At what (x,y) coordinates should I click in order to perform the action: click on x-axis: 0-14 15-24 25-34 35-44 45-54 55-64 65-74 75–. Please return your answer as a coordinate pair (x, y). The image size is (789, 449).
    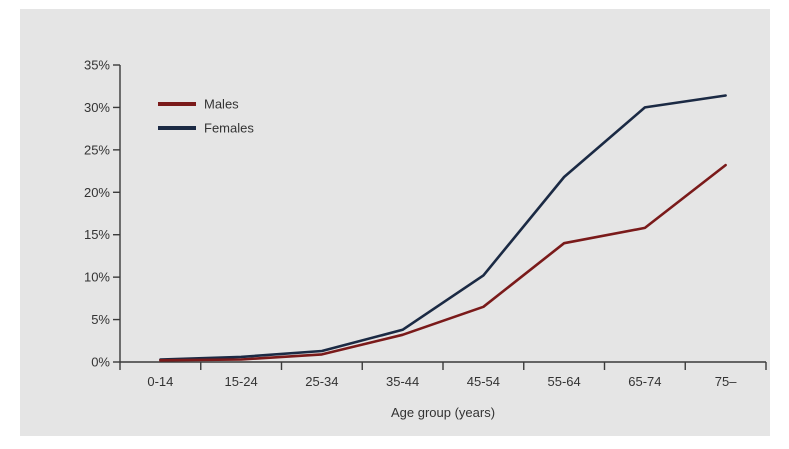
    Looking at the image, I should click on (443, 375).